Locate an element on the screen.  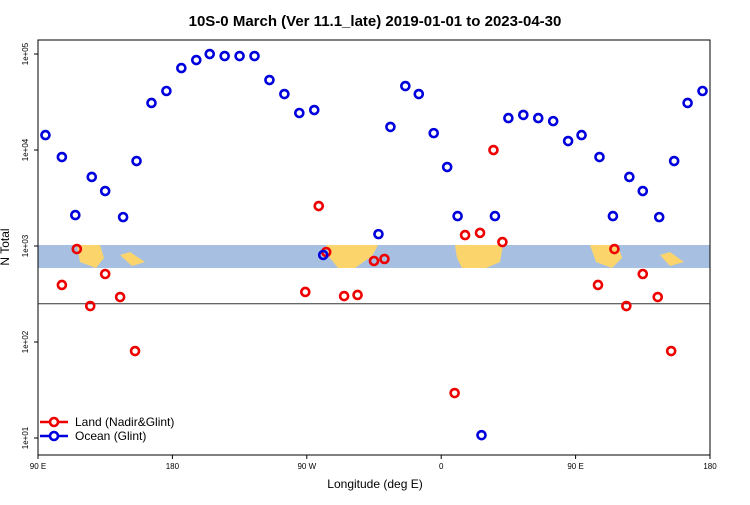
y-tick-label: 1e+05 is located at coordinates (25, 53).